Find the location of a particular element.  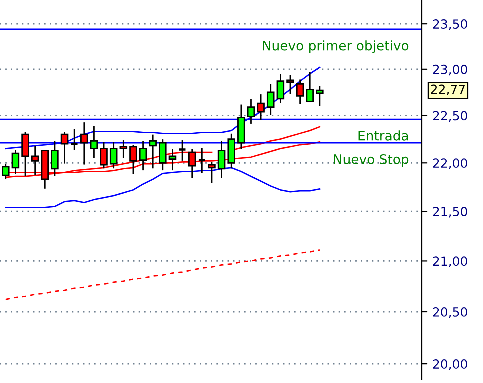

ref-line-label: Nuevo primer objetivo is located at coordinates (336, 47).